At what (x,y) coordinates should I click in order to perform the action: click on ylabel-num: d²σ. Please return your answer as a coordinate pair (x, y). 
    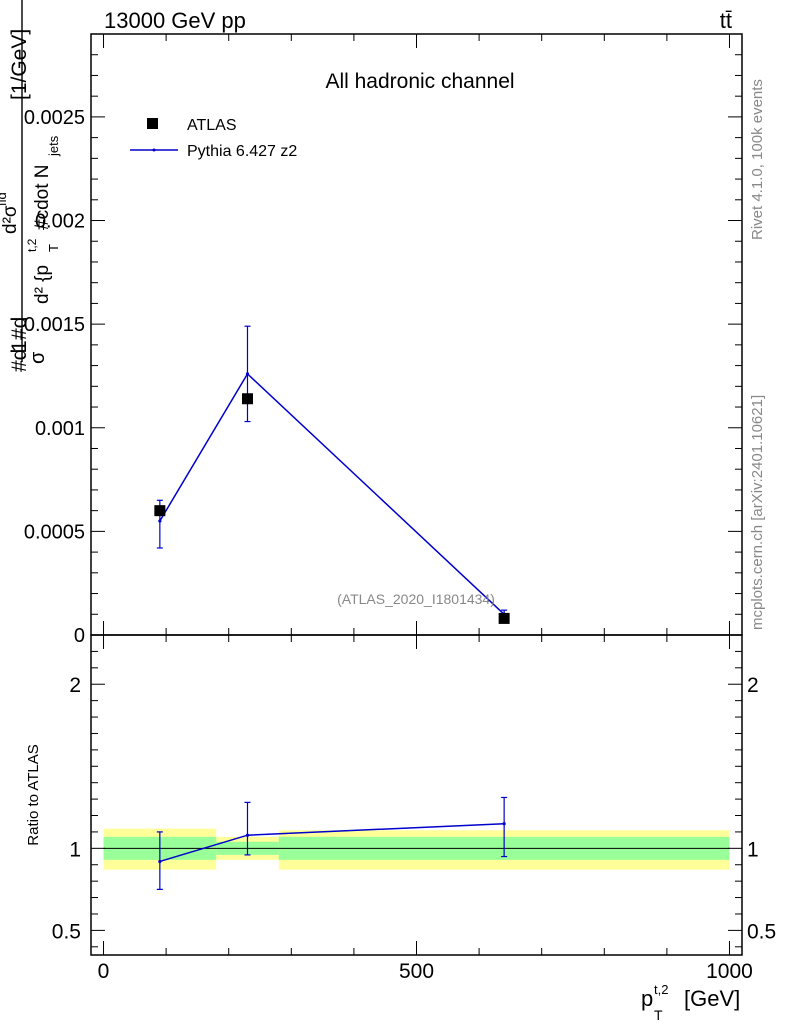
    Looking at the image, I should click on (10, 219).